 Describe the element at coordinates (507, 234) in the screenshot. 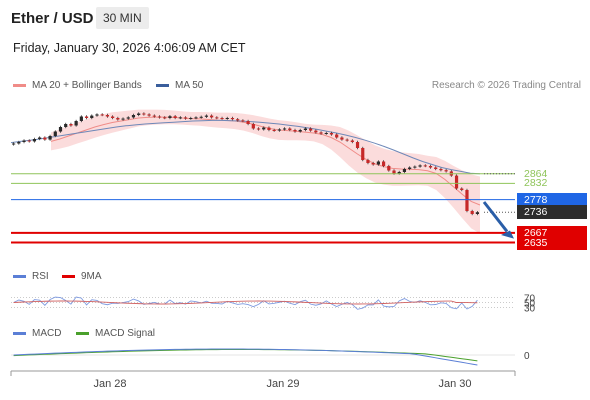

I see `forecast-arrow-head` at that location.